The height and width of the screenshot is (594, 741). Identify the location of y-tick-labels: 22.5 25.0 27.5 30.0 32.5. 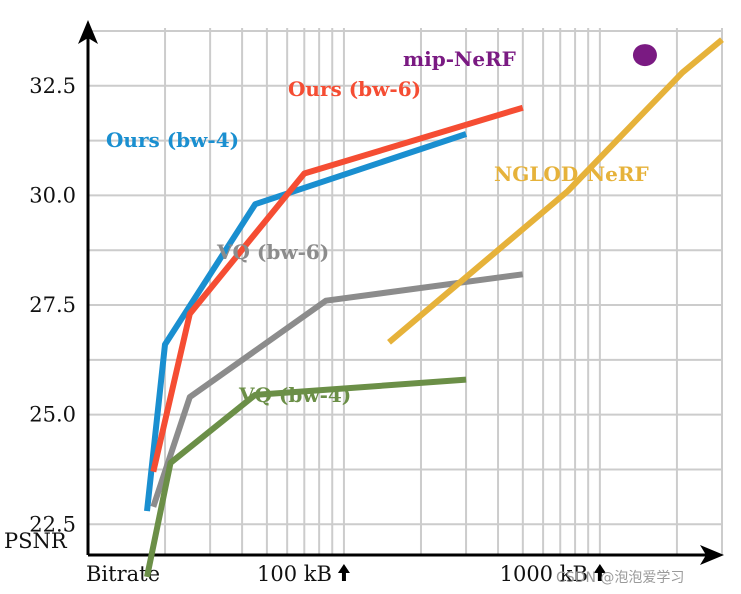
(52, 305).